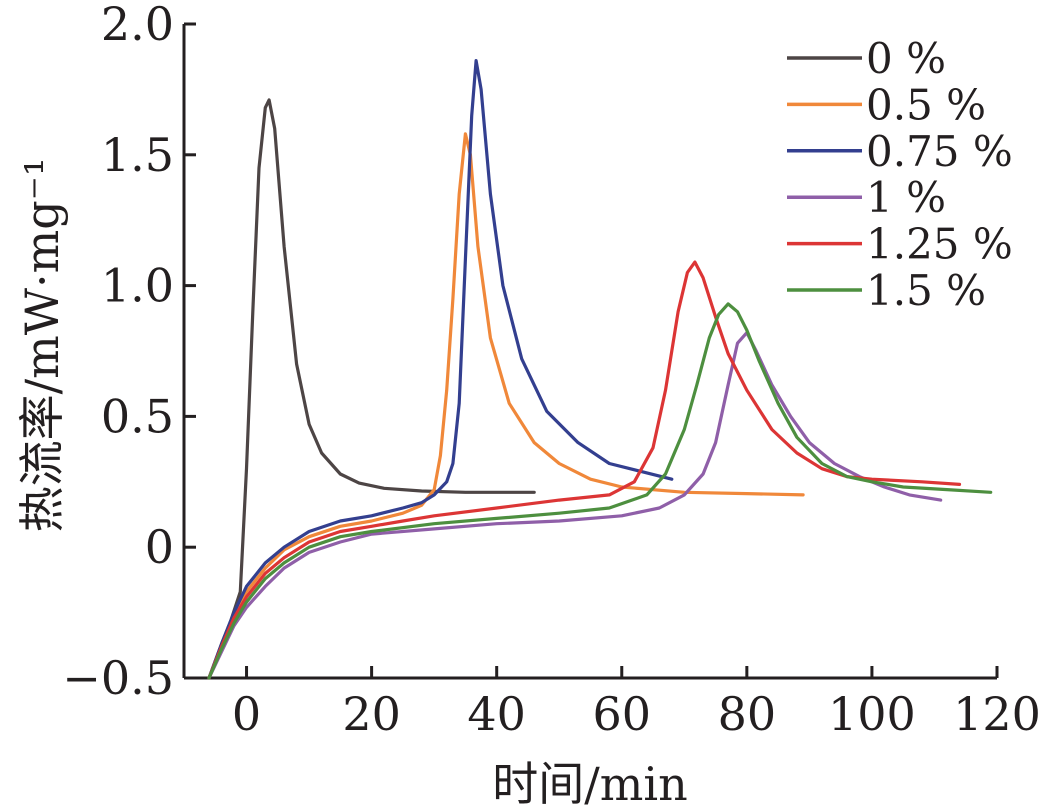 This screenshot has height=809, width=1043. I want to click on y-tick-label: 1.0, so click(137, 286).